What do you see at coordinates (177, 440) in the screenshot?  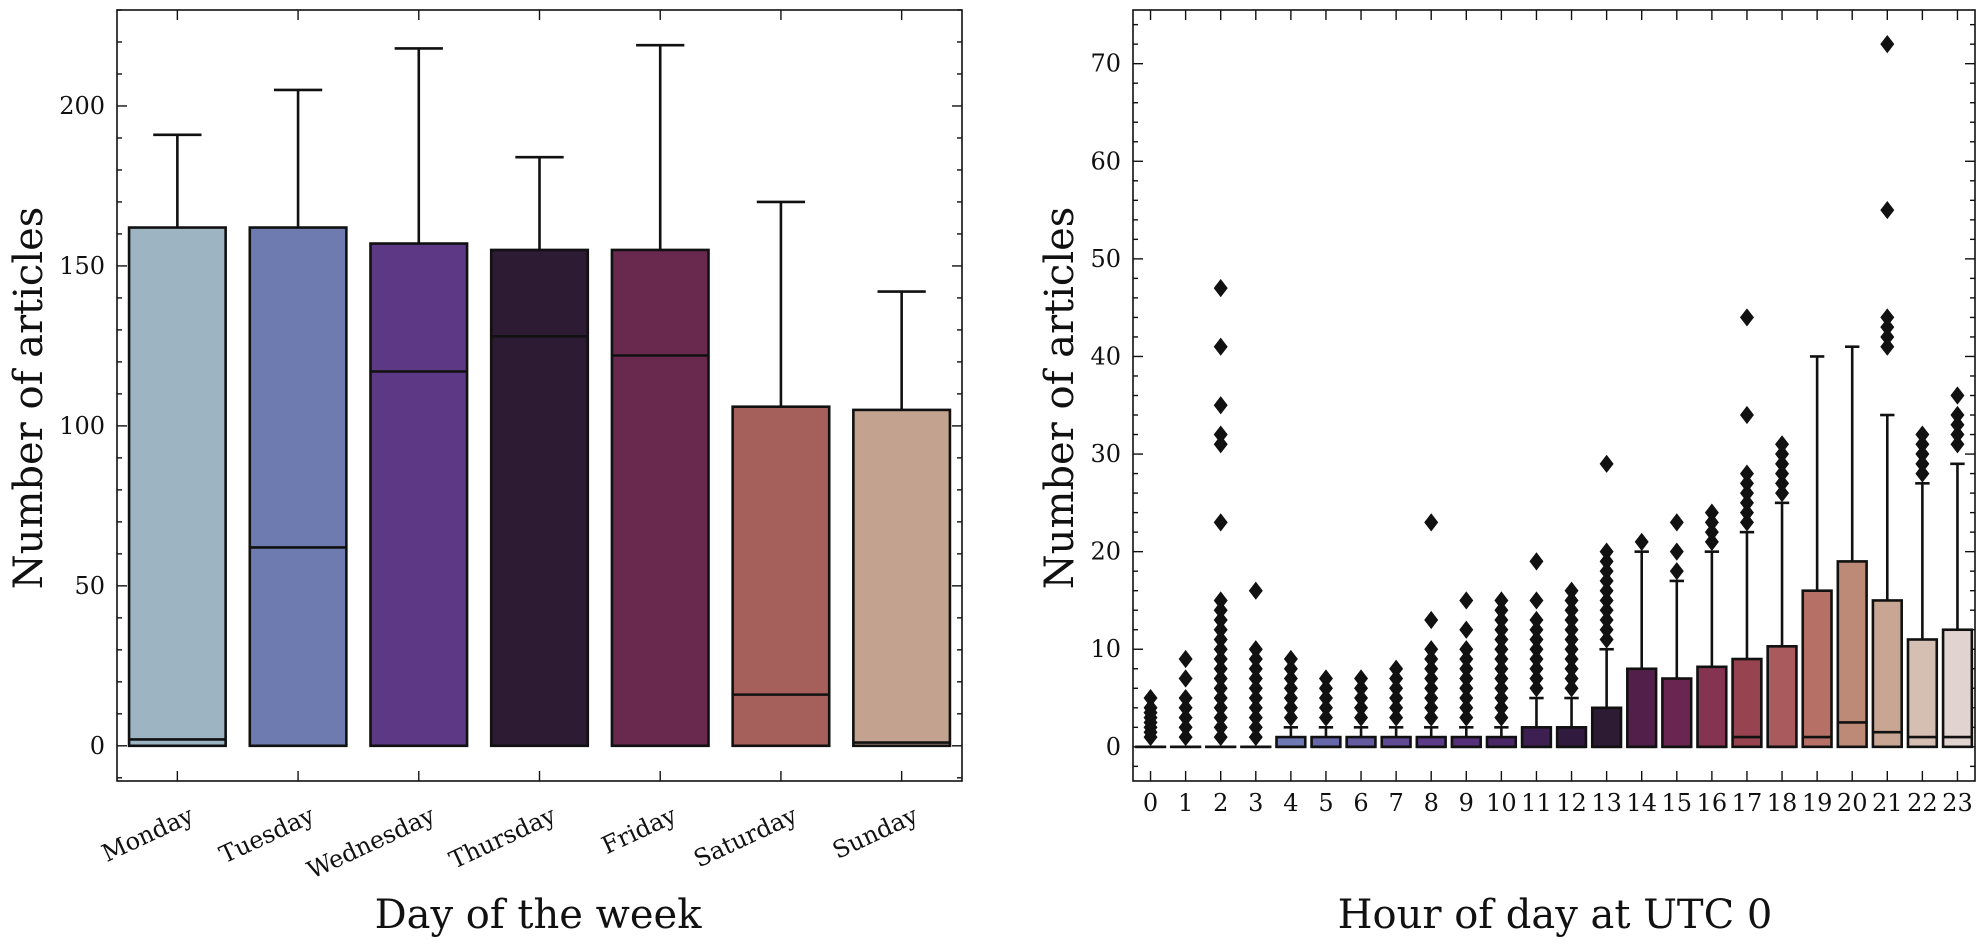 I see `weekday-box-Monday` at bounding box center [177, 440].